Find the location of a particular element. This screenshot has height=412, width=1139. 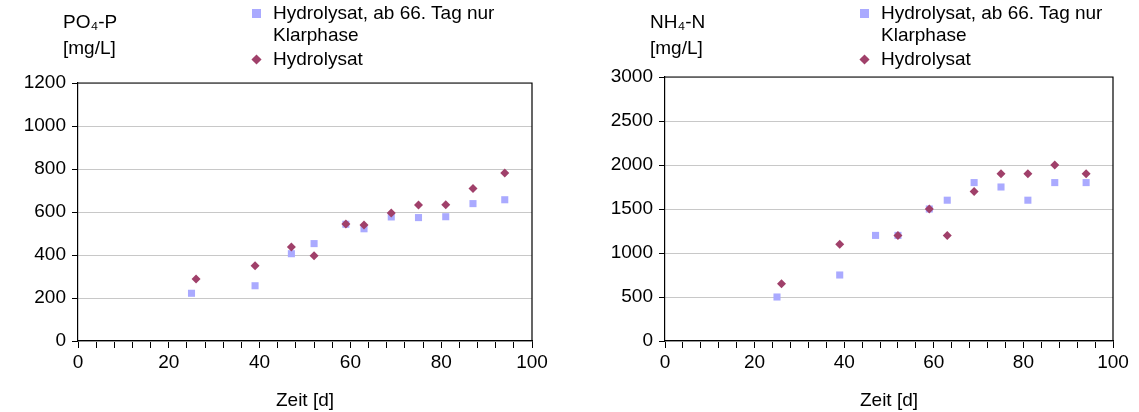

y-tick-label: 1500 is located at coordinates (631, 208).